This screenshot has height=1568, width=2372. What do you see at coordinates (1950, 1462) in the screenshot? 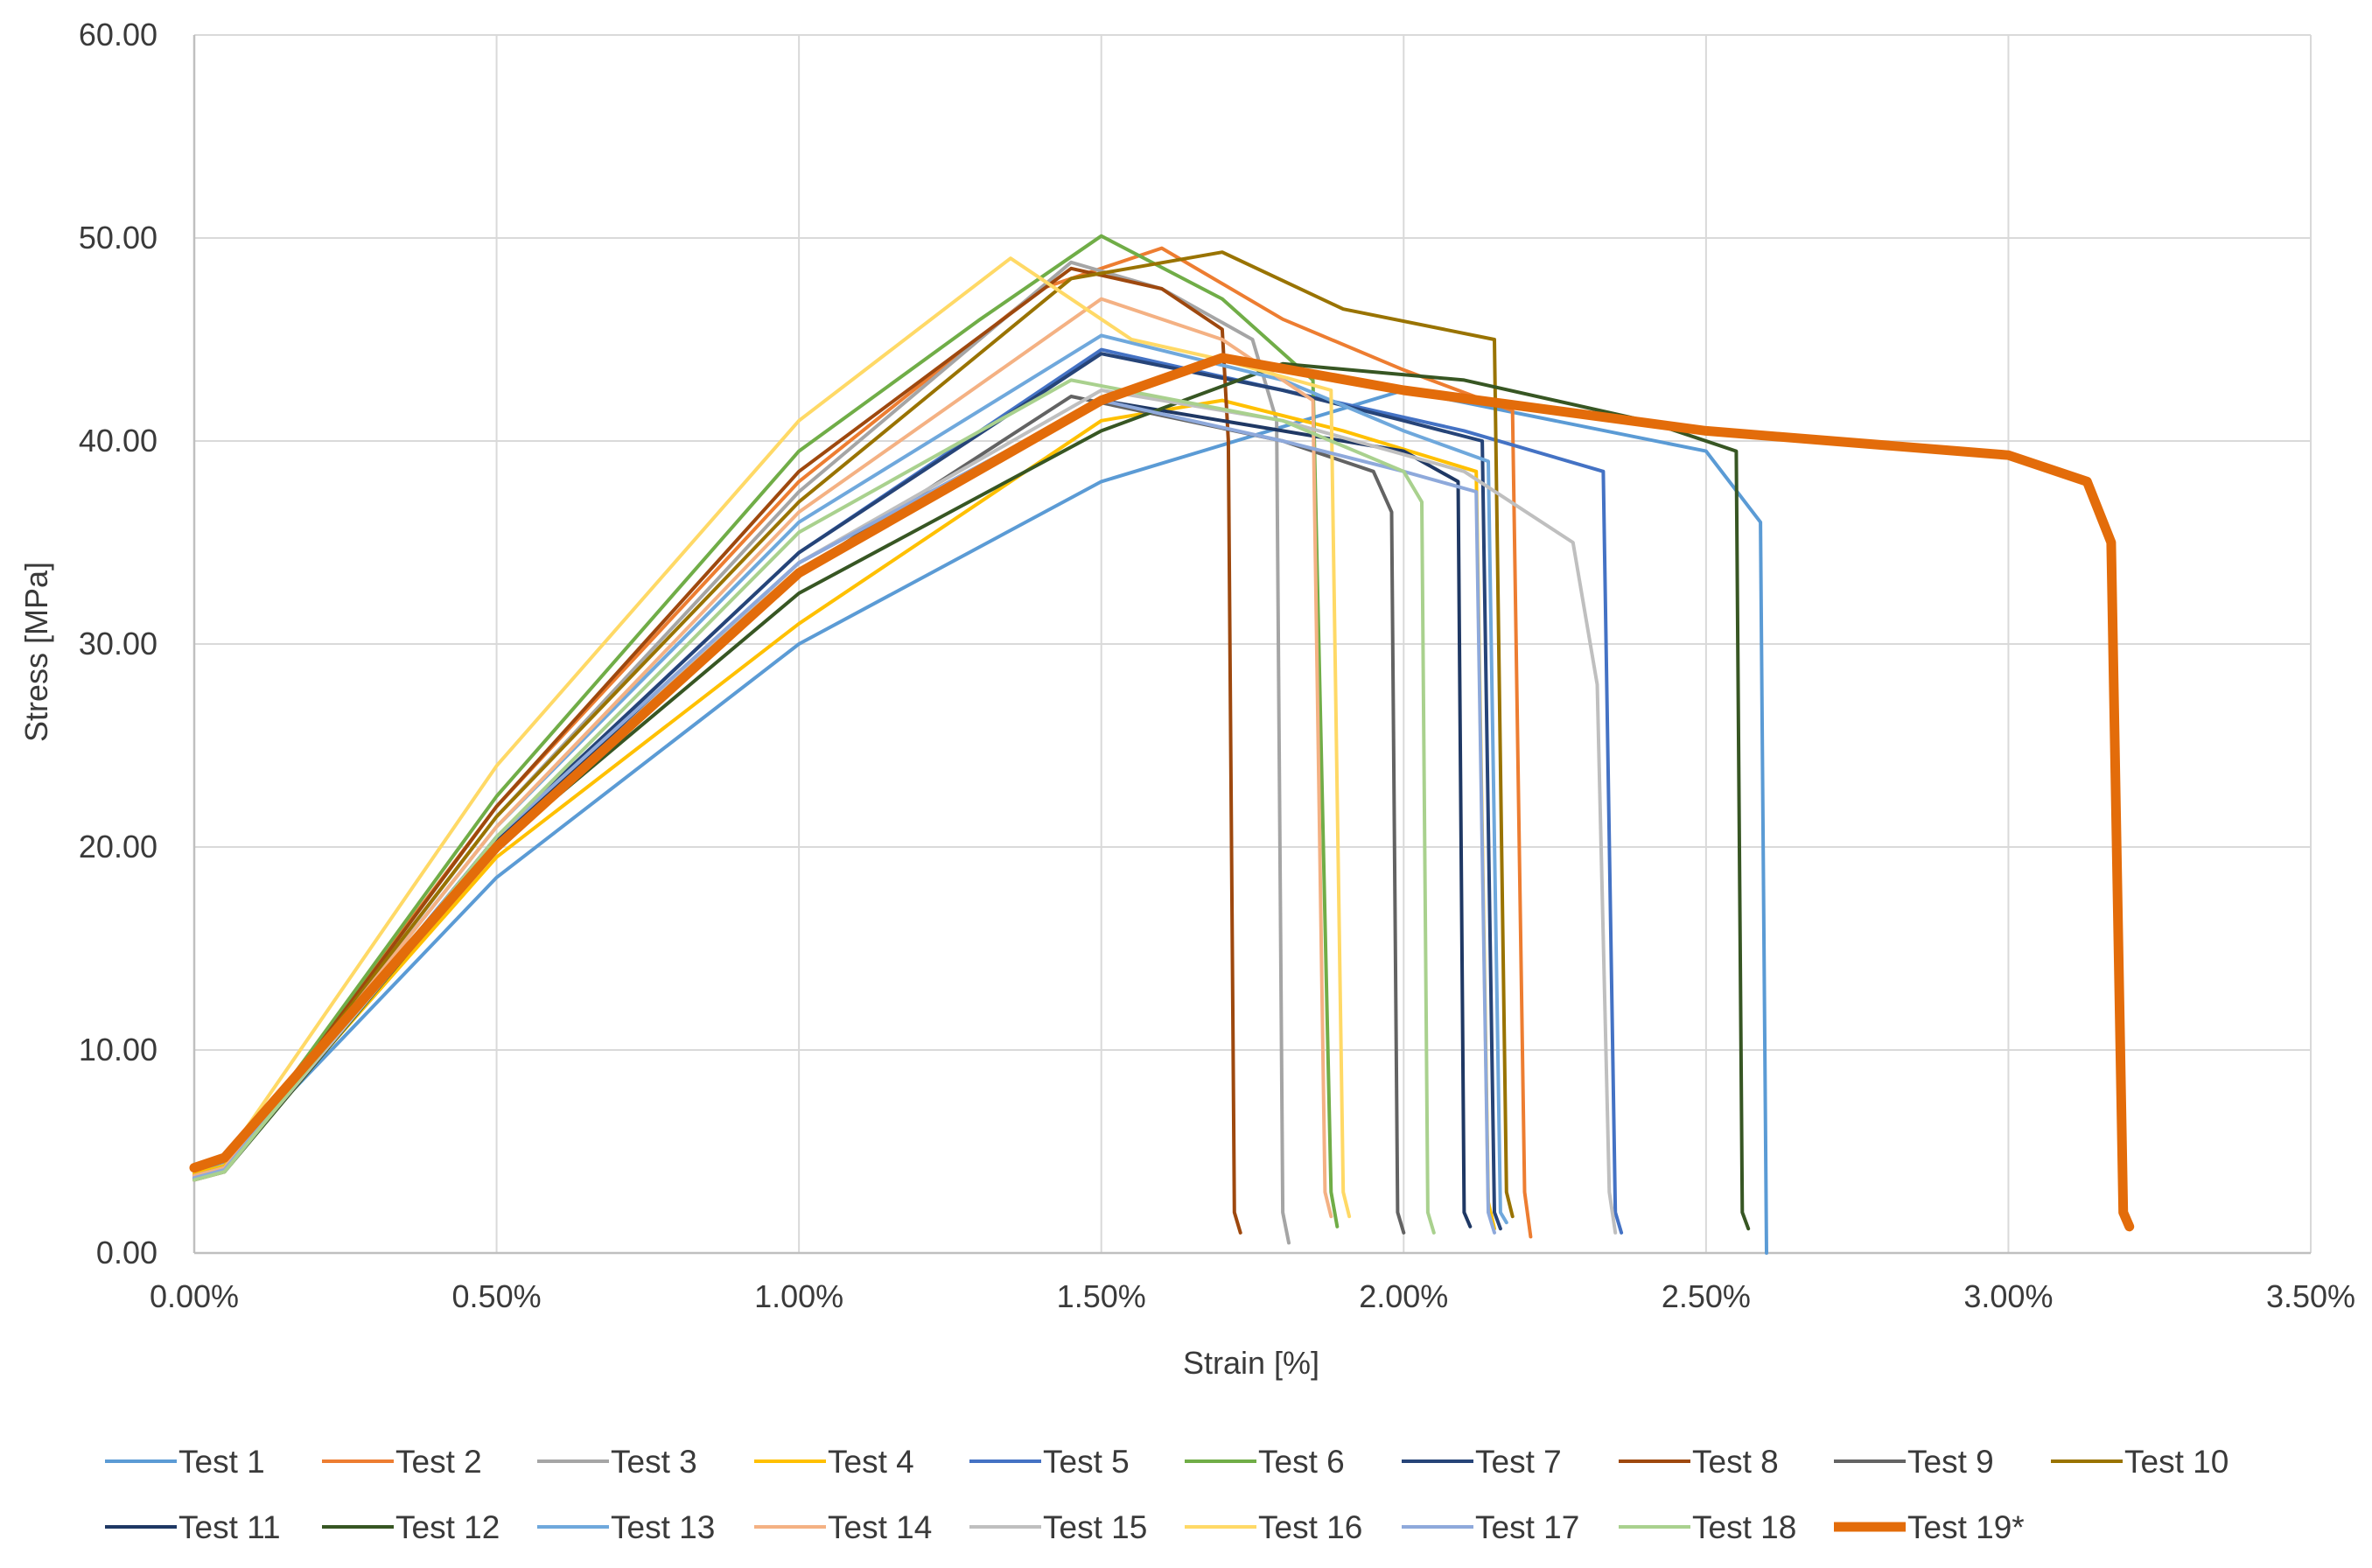
I see `legend-label-test-9: Test 9` at bounding box center [1950, 1462].